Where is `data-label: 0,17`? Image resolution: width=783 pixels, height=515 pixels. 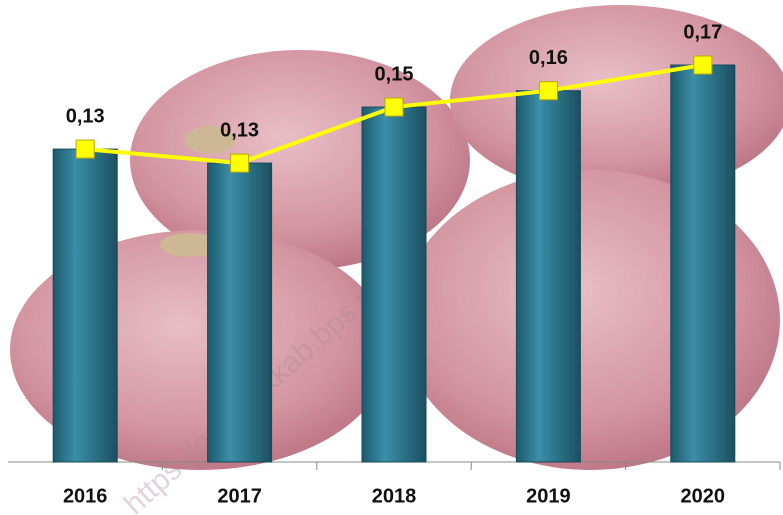 data-label: 0,17 is located at coordinates (702, 32).